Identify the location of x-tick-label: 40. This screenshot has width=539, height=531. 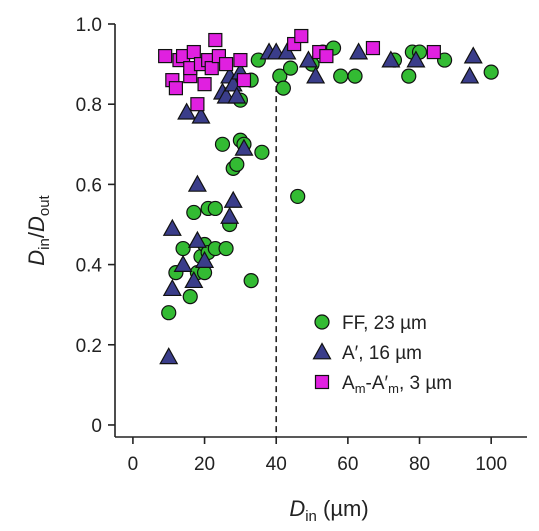
(276, 464).